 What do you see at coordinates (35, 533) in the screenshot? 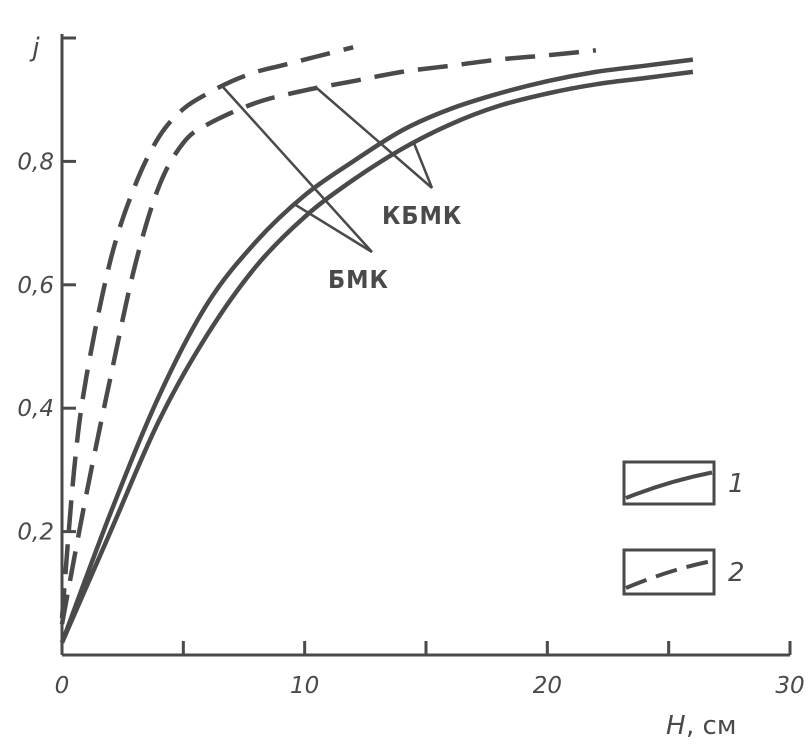
I see `y-tick-label: 0,2` at bounding box center [35, 533].